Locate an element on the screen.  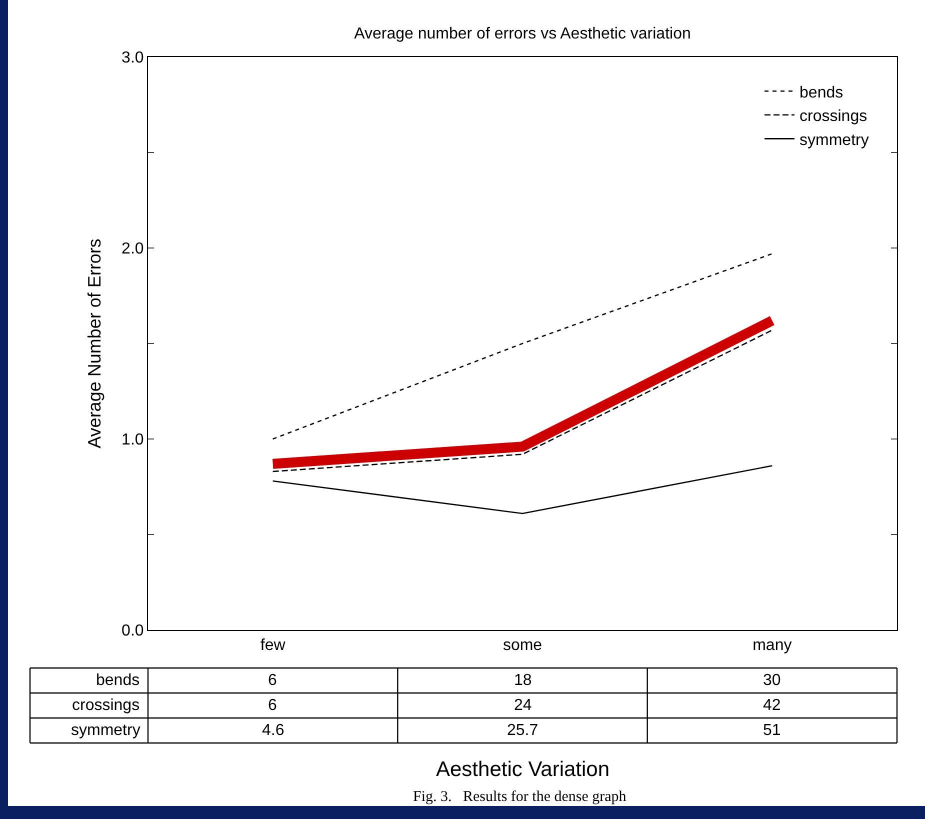
text: 18 is located at coordinates (523, 680).